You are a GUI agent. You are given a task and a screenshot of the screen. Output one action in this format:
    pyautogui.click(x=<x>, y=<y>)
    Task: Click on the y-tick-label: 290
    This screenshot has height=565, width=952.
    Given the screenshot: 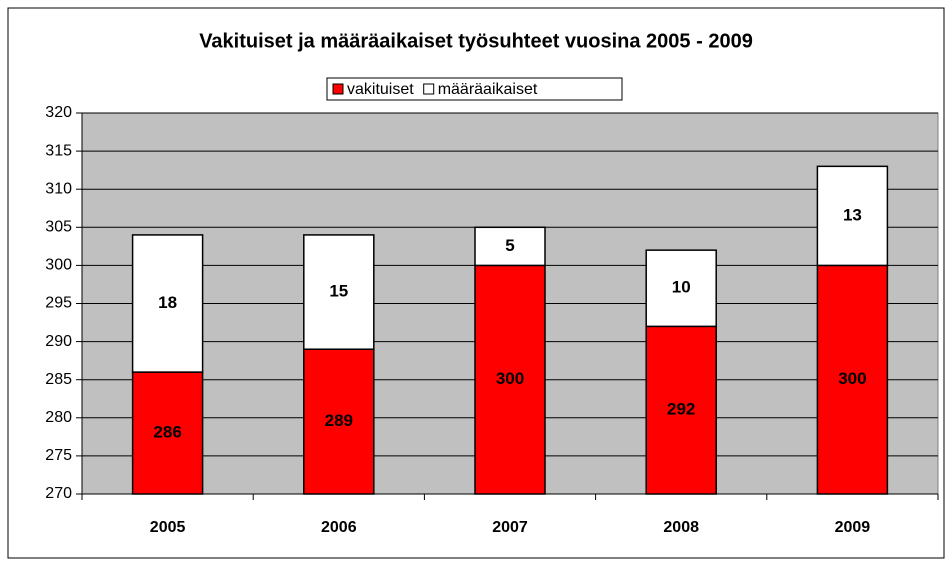 What is the action you would take?
    pyautogui.click(x=58, y=341)
    